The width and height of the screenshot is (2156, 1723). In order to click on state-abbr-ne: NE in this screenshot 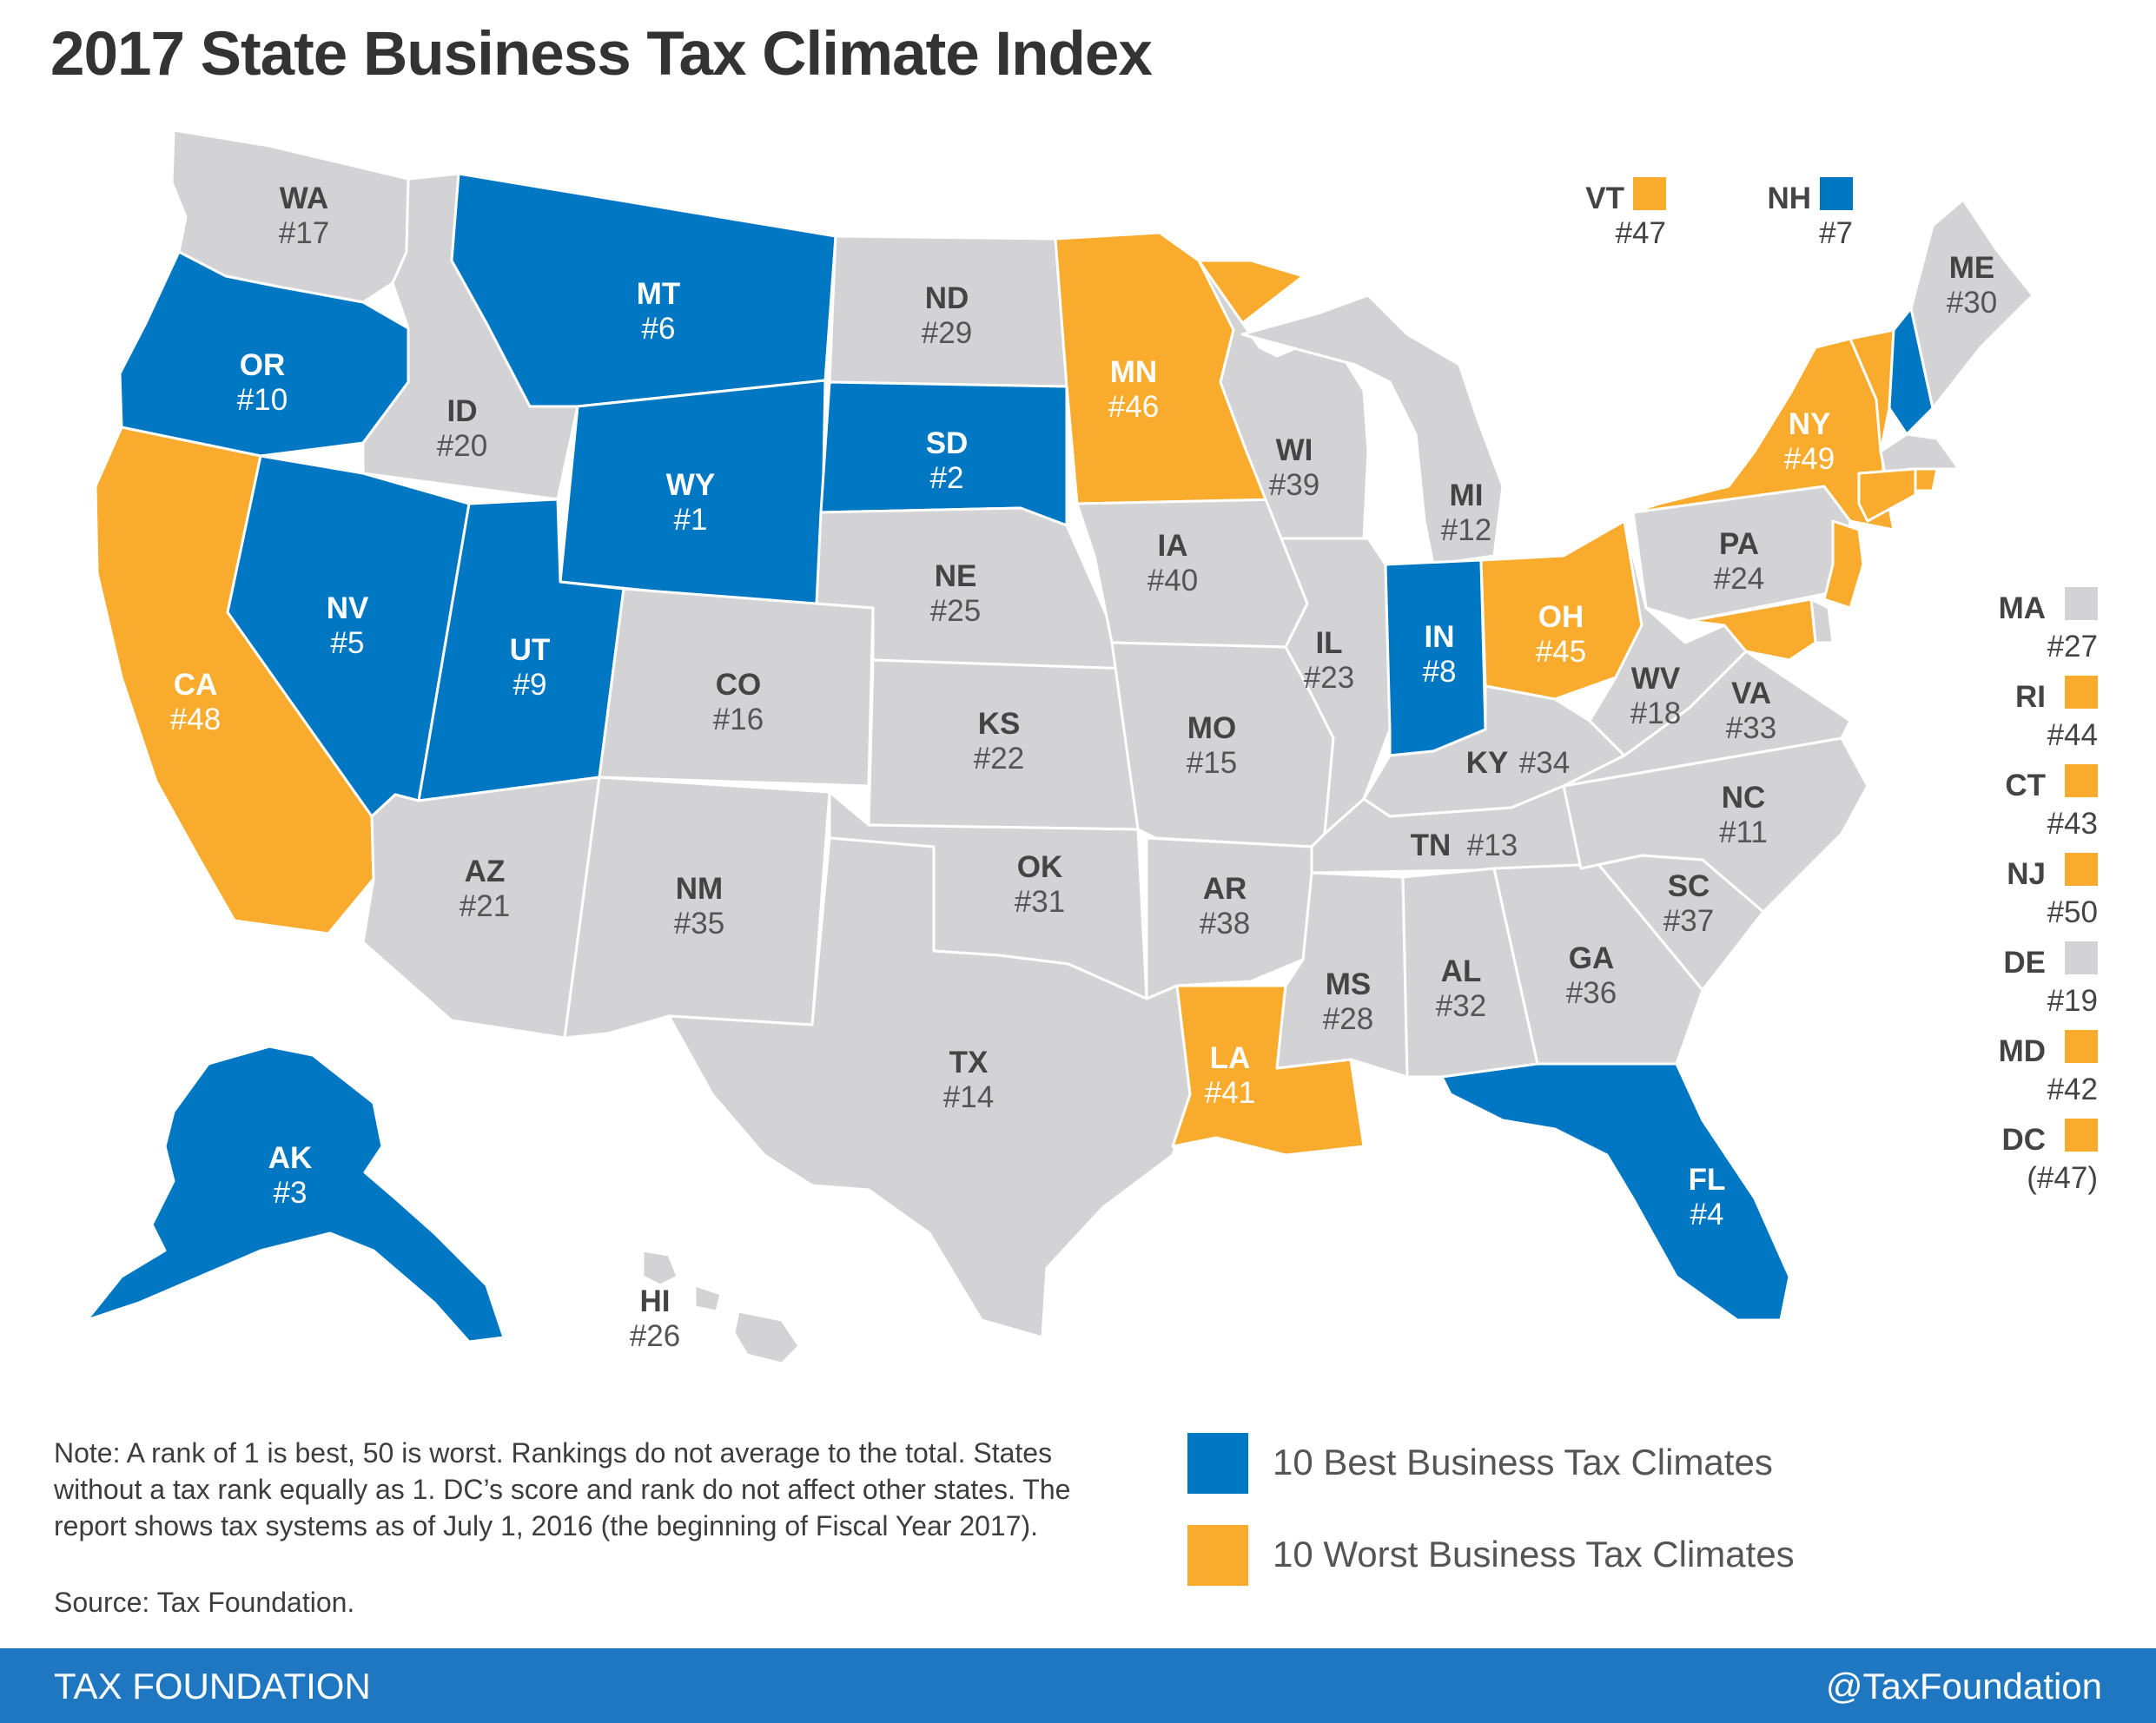, I will do `click(956, 576)`.